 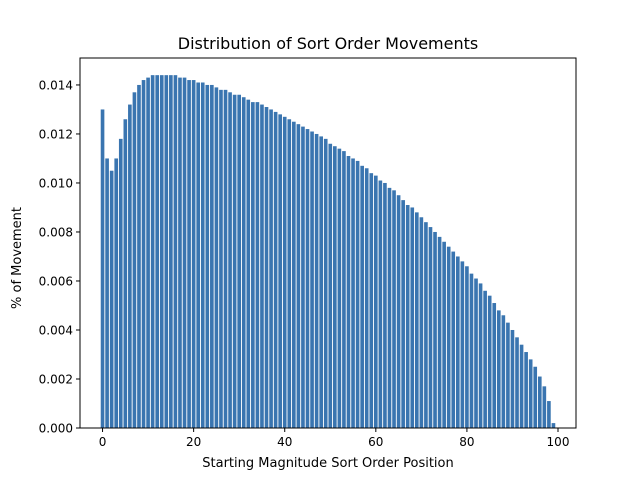 I want to click on y-axis-label: % of Movement, so click(x=17, y=258).